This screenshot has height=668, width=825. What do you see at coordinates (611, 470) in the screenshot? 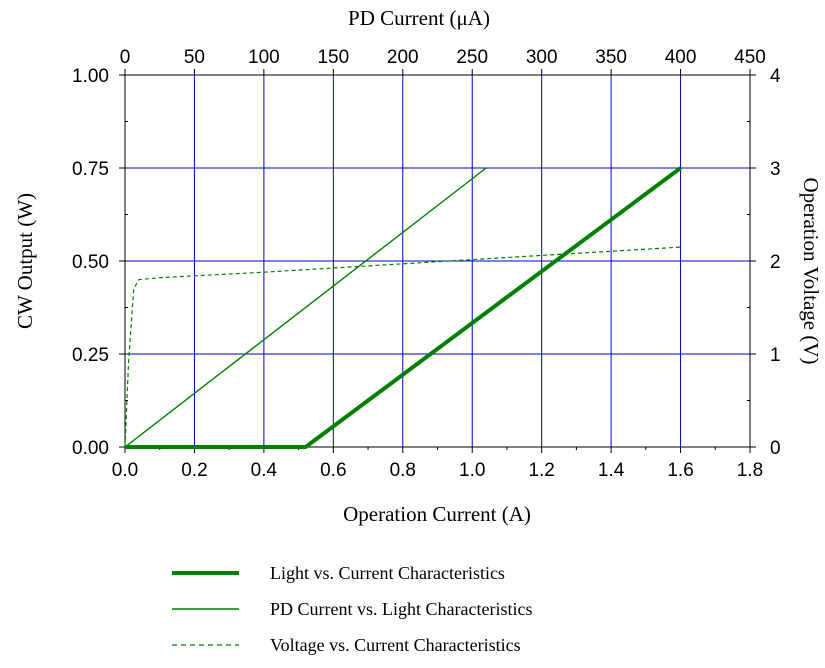
I see `x-bottom-tick-label: 1.4` at bounding box center [611, 470].